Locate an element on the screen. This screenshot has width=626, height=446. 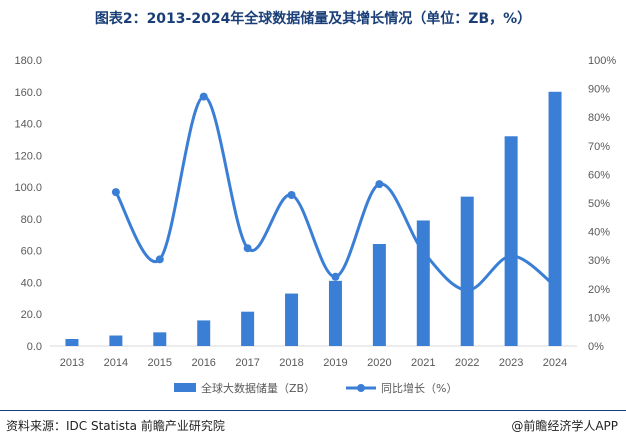
growth-point-2018 is located at coordinates (291, 194).